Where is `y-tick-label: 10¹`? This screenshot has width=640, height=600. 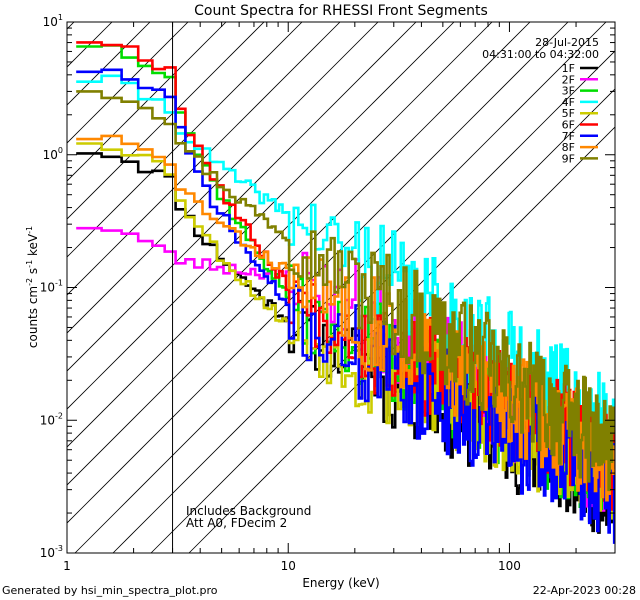 y-tick-label: 10¹ is located at coordinates (53, 21).